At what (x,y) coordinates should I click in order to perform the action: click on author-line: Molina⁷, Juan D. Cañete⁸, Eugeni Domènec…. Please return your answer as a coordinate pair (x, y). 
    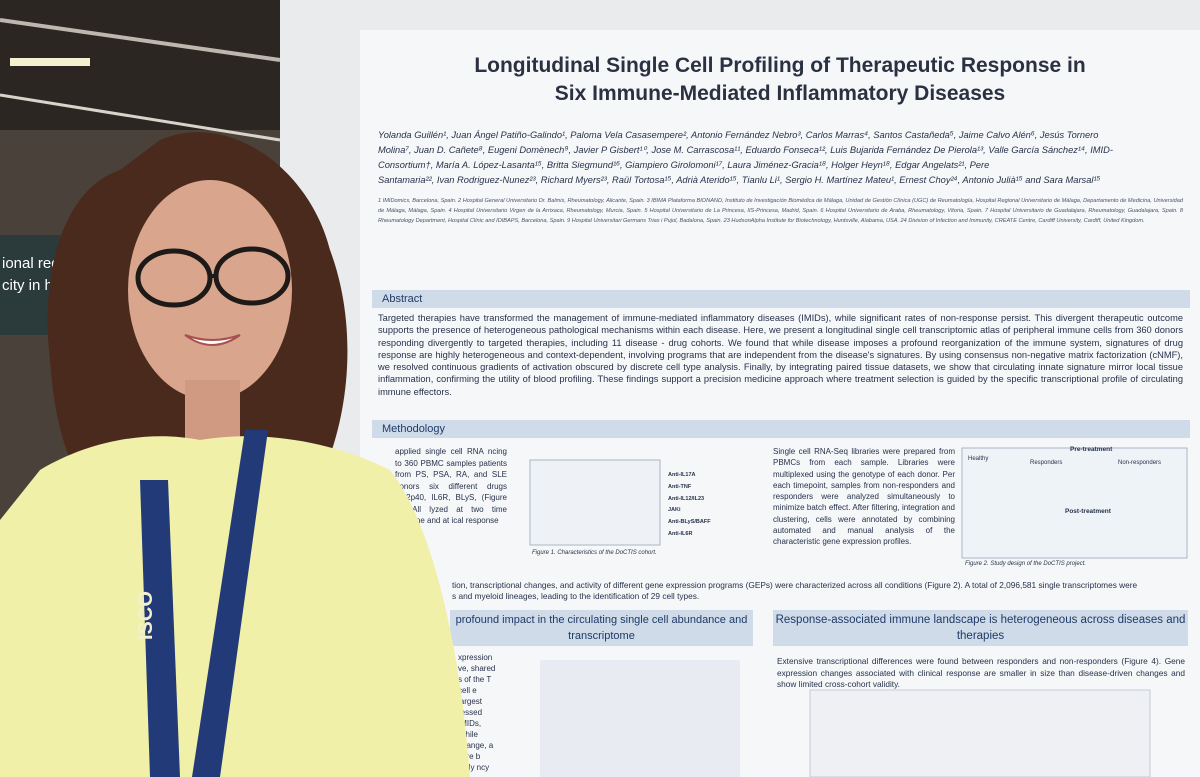
    Looking at the image, I should click on (745, 150).